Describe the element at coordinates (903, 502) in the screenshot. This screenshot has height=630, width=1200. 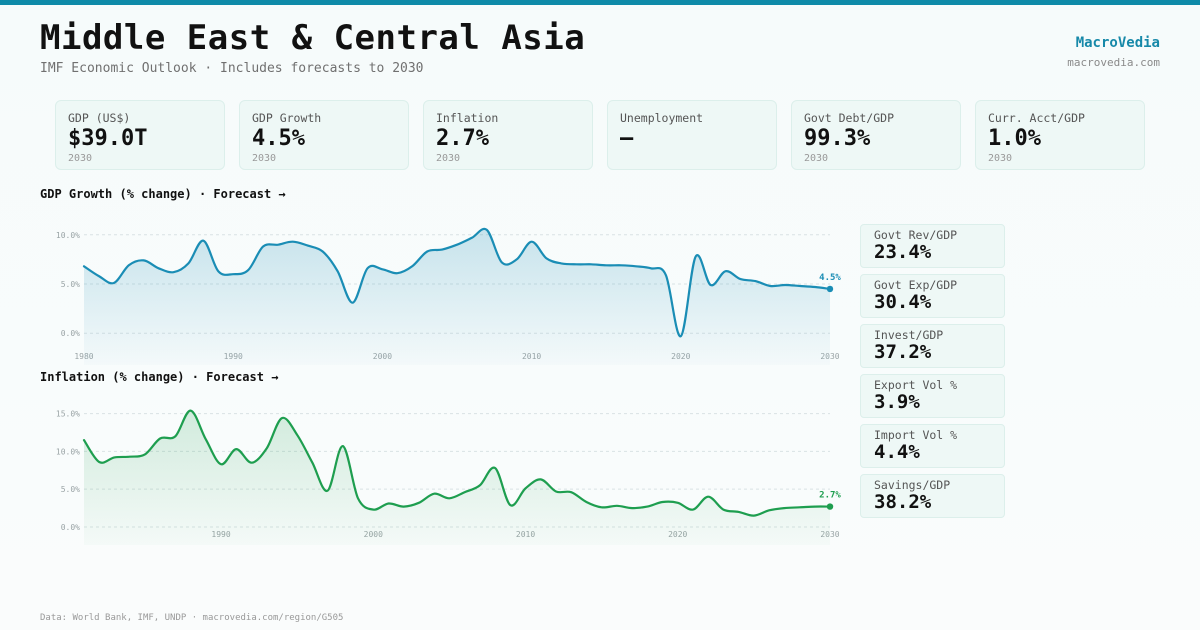
I see `side-stat-value: 38.2%` at that location.